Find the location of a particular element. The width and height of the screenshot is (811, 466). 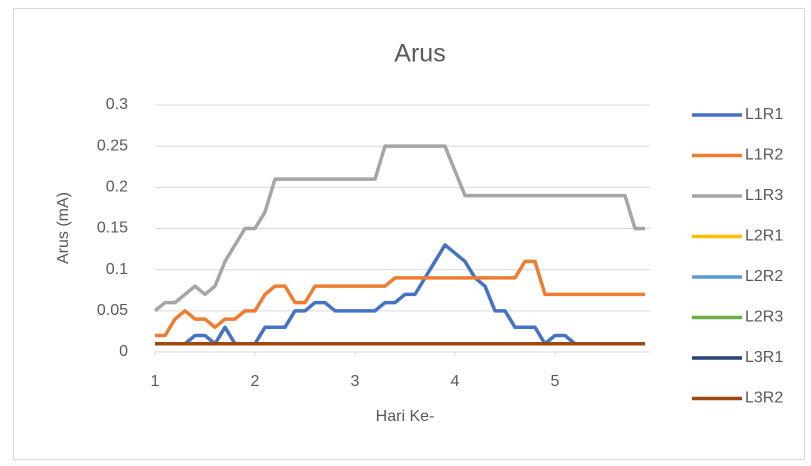

y-tick-label: 0.25 is located at coordinates (112, 145).